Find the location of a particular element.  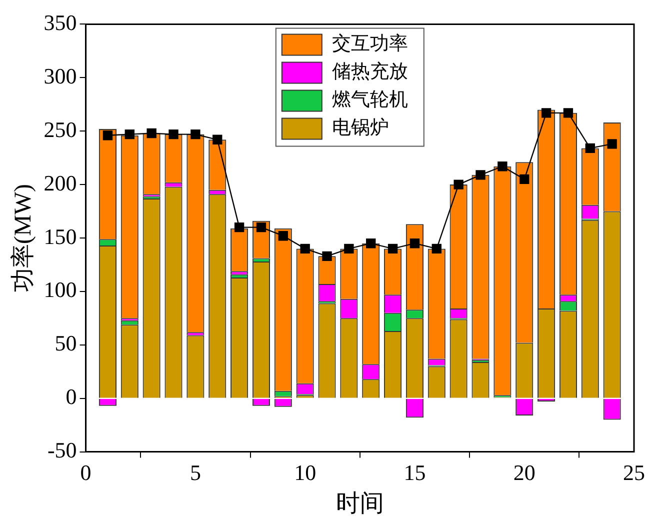

x-tick-label: 10 is located at coordinates (305, 472).